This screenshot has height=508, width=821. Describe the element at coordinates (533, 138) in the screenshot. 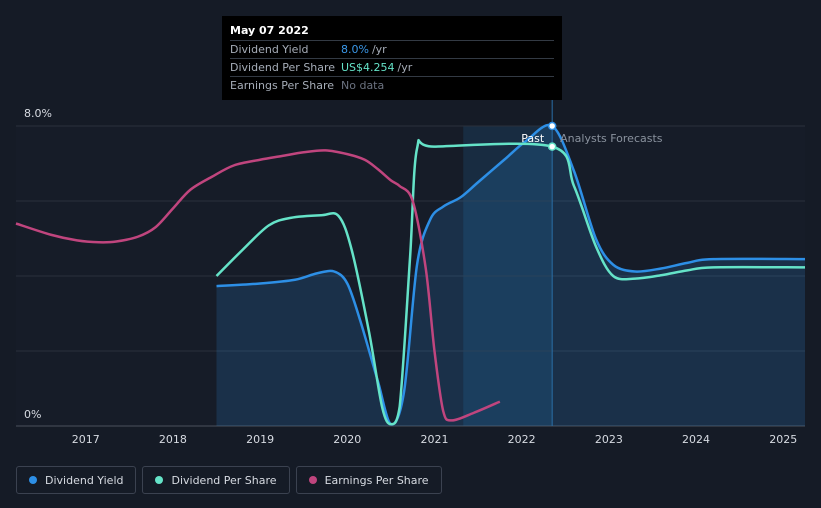

I see `past-label: Past` at that location.